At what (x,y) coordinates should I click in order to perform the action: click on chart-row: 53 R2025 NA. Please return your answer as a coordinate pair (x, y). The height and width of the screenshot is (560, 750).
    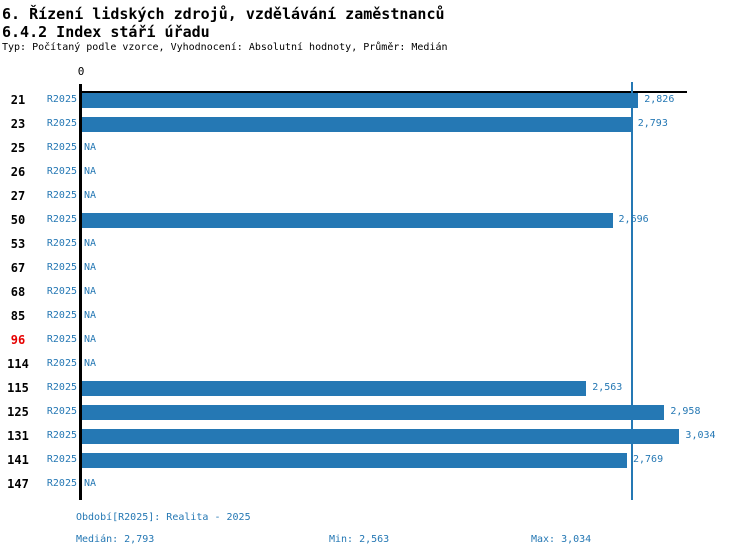
    Looking at the image, I should click on (375, 244).